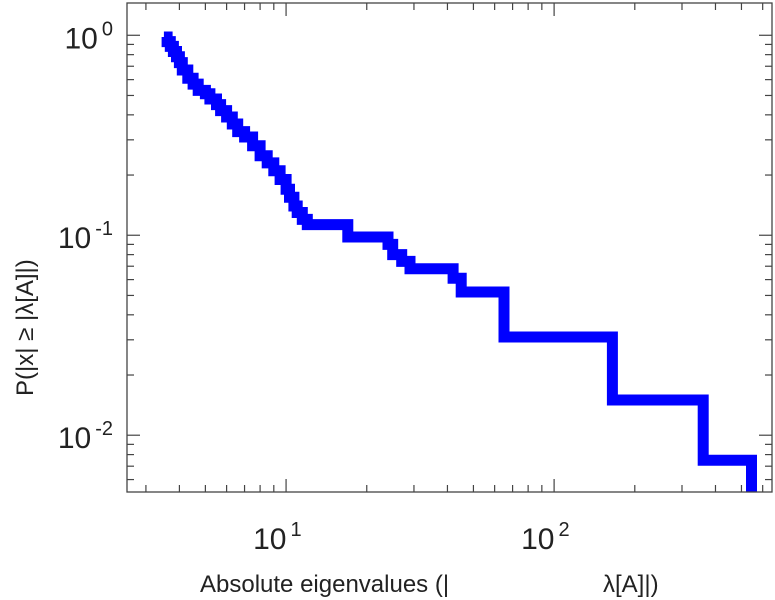  What do you see at coordinates (545, 537) in the screenshot?
I see `x-tick-label-2: 10 2` at bounding box center [545, 537].